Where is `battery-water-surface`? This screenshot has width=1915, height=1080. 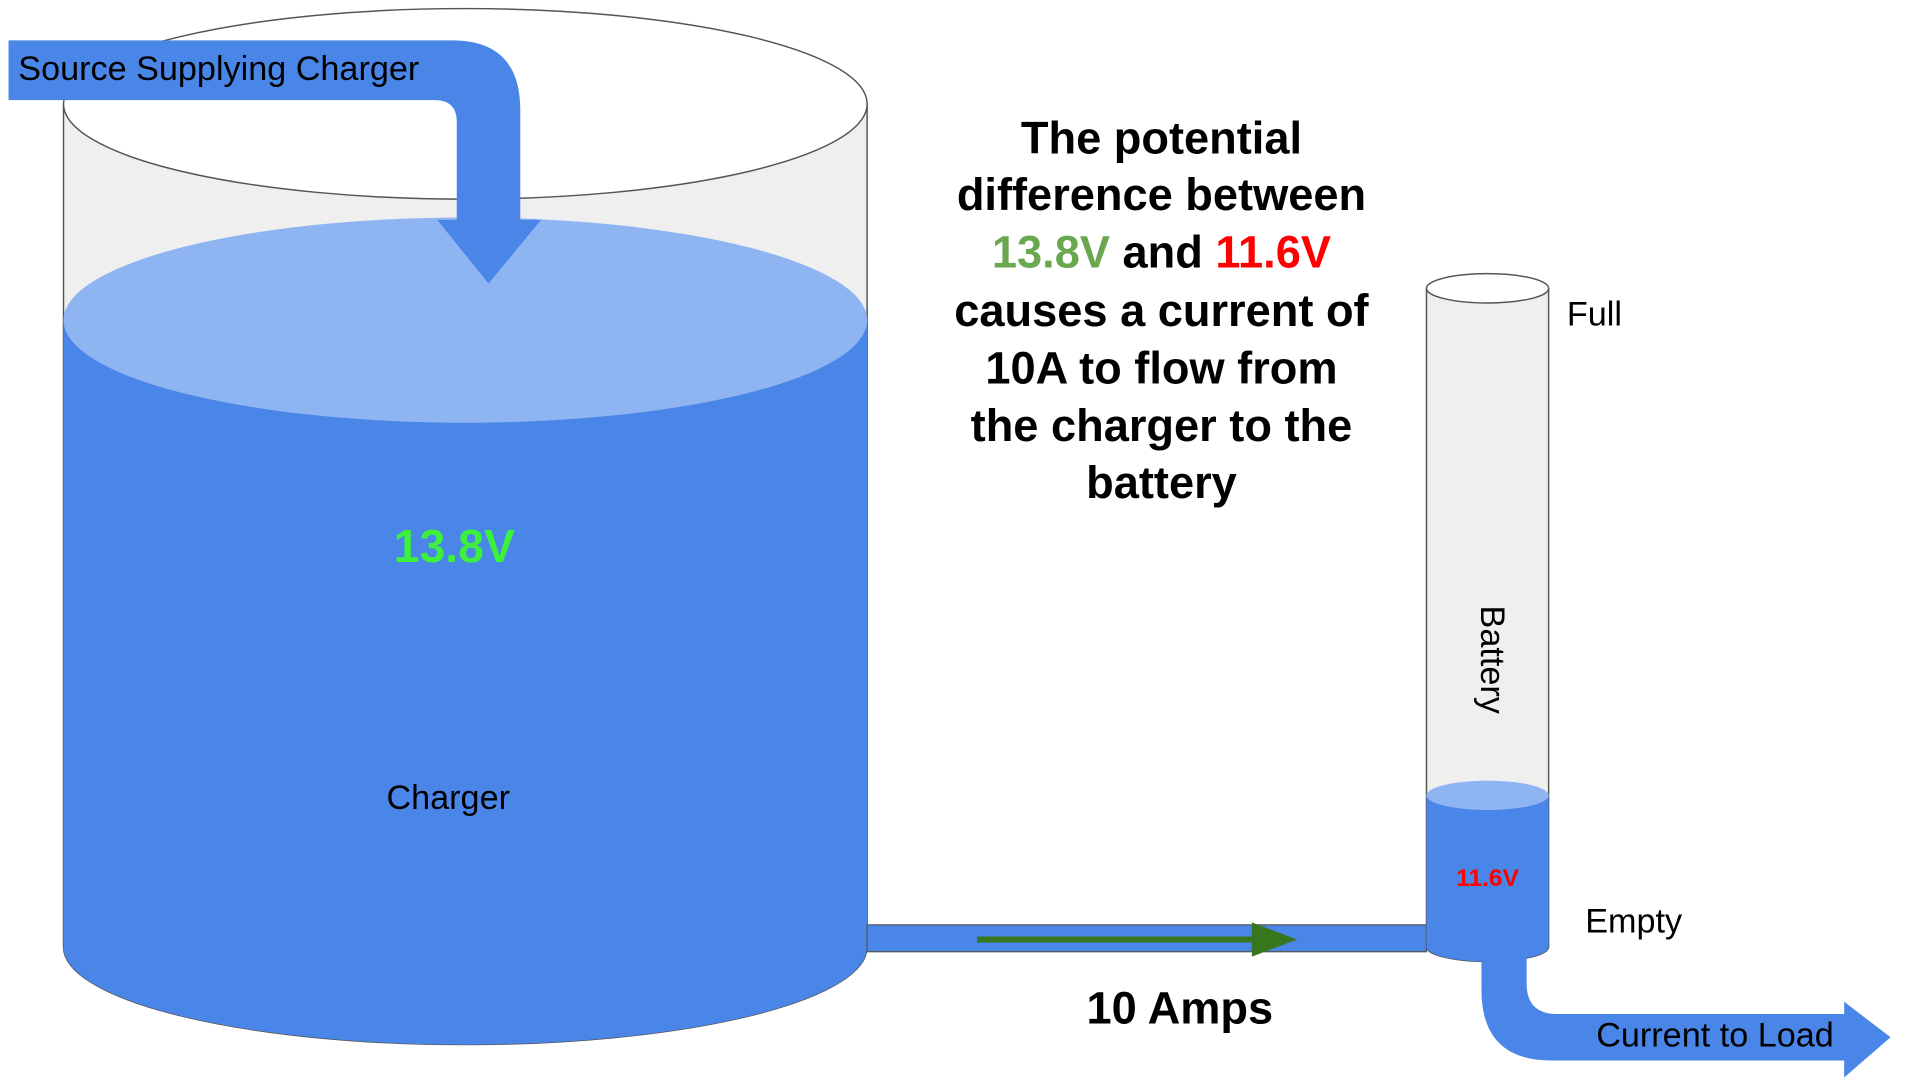
battery-water-surface is located at coordinates (1487, 795).